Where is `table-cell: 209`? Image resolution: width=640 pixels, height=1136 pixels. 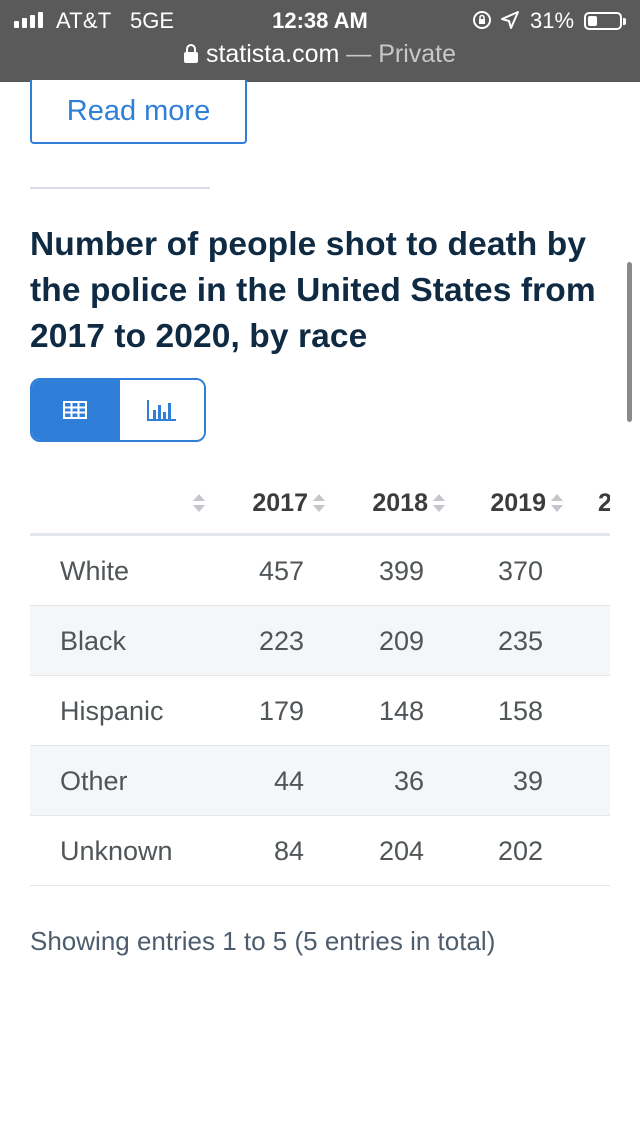
table-cell: 209 is located at coordinates (401, 640).